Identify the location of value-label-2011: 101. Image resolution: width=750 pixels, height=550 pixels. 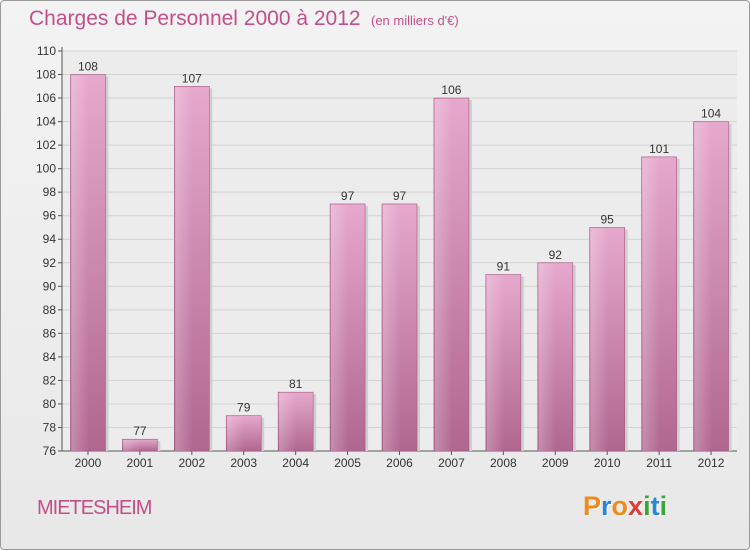
(659, 149).